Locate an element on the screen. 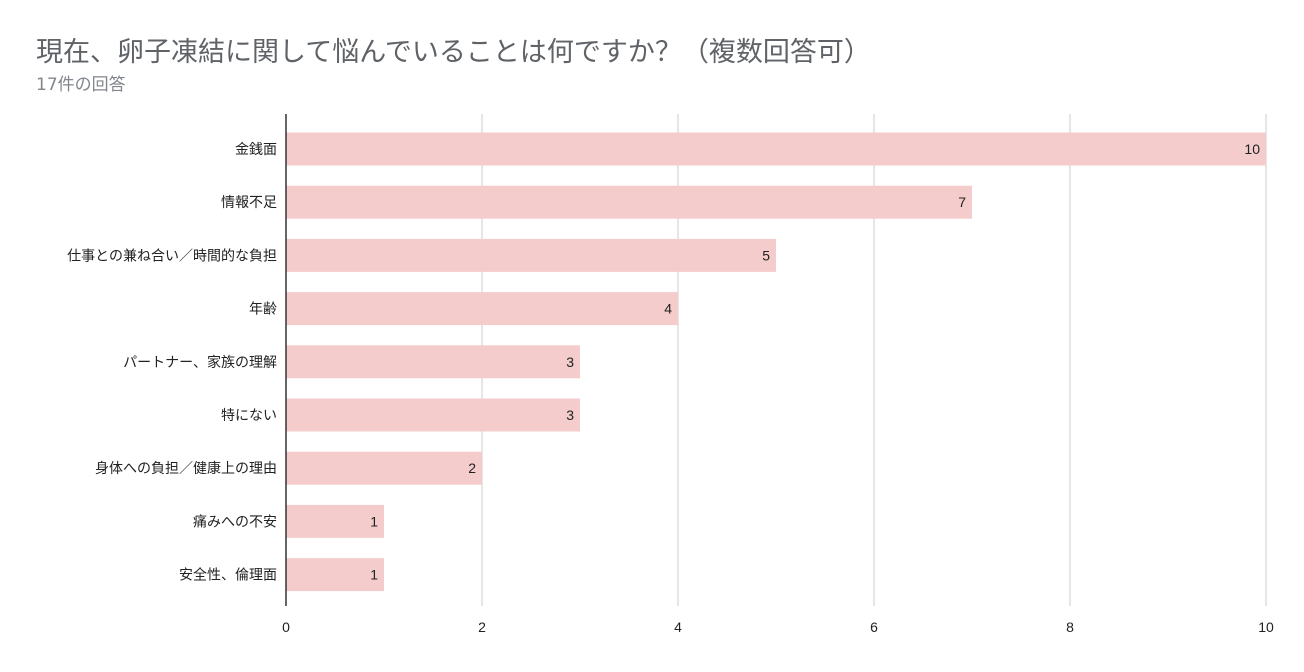  category-label: 痛みへの不安 is located at coordinates (235, 521).